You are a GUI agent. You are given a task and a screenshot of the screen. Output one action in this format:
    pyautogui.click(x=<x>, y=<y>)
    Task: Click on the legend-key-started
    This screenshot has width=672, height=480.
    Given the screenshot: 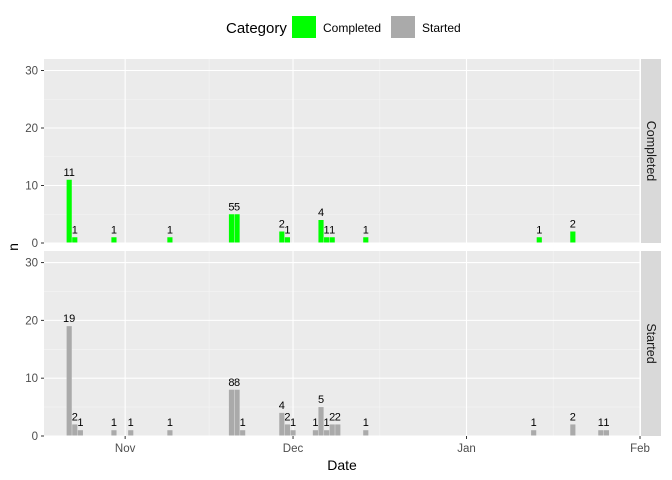 What is the action you would take?
    pyautogui.click(x=403, y=27)
    